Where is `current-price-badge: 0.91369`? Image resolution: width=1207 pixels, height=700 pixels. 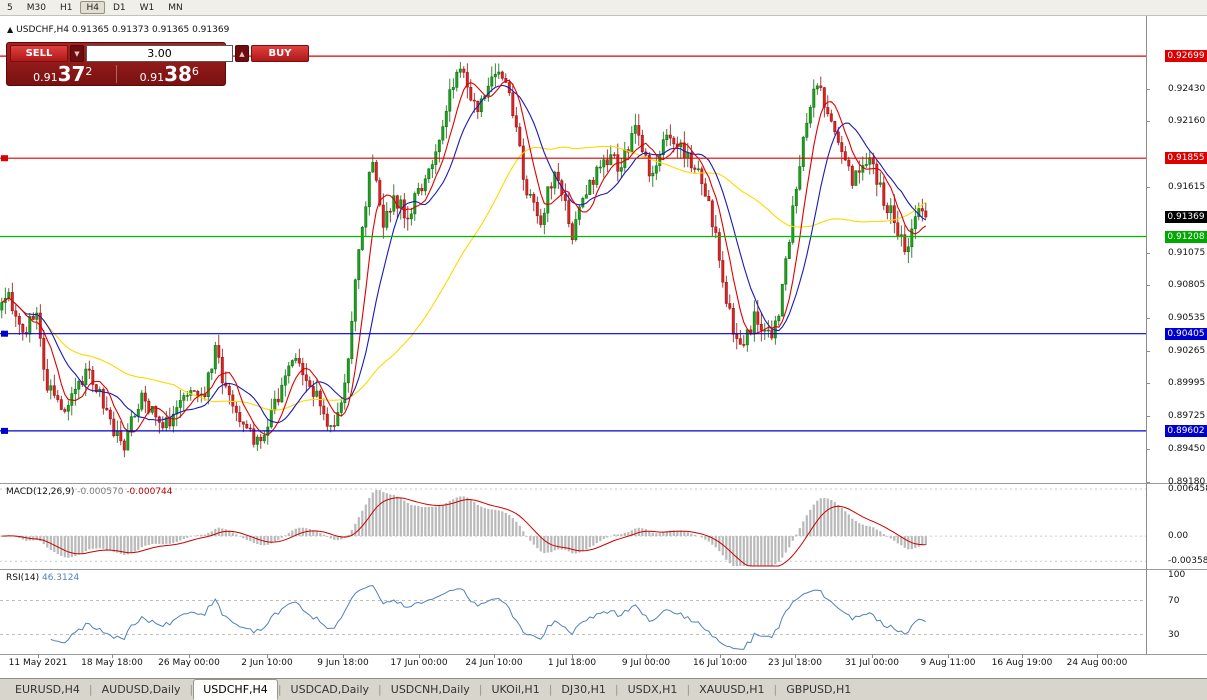
current-price-badge: 0.91369 is located at coordinates (1186, 217).